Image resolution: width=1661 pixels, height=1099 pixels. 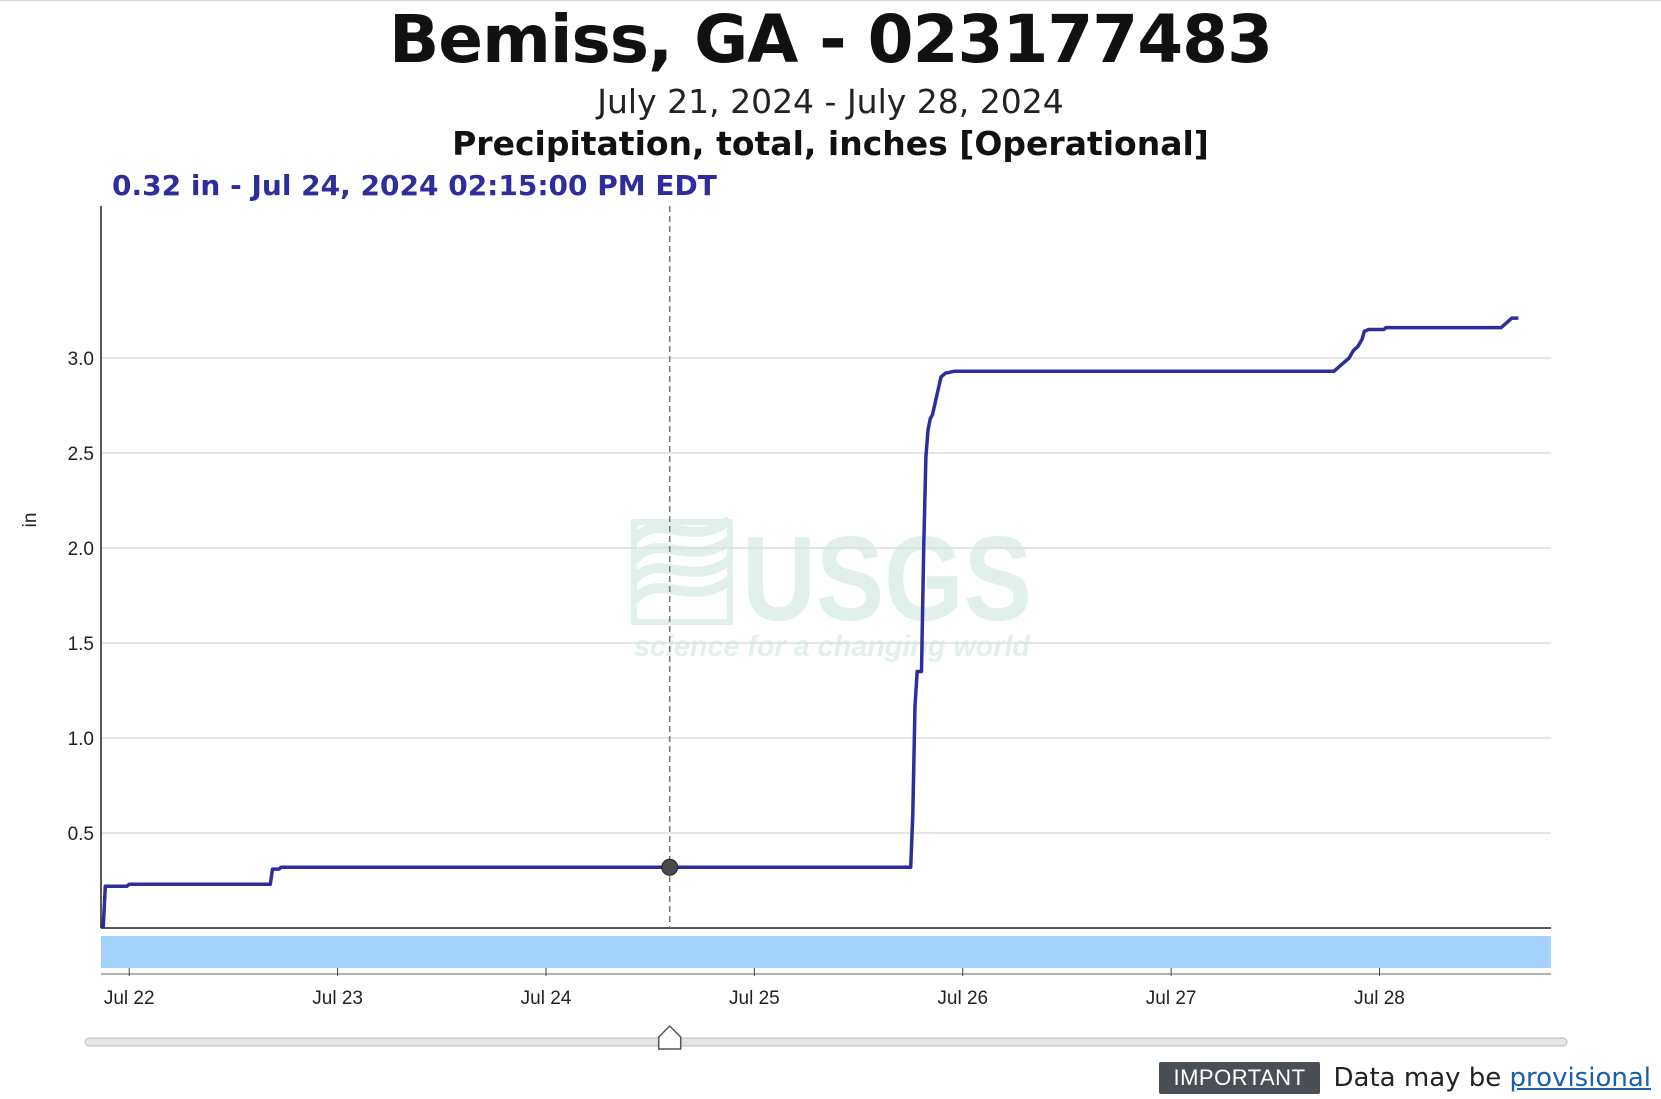 I want to click on data-availability-band, so click(x=826, y=952).